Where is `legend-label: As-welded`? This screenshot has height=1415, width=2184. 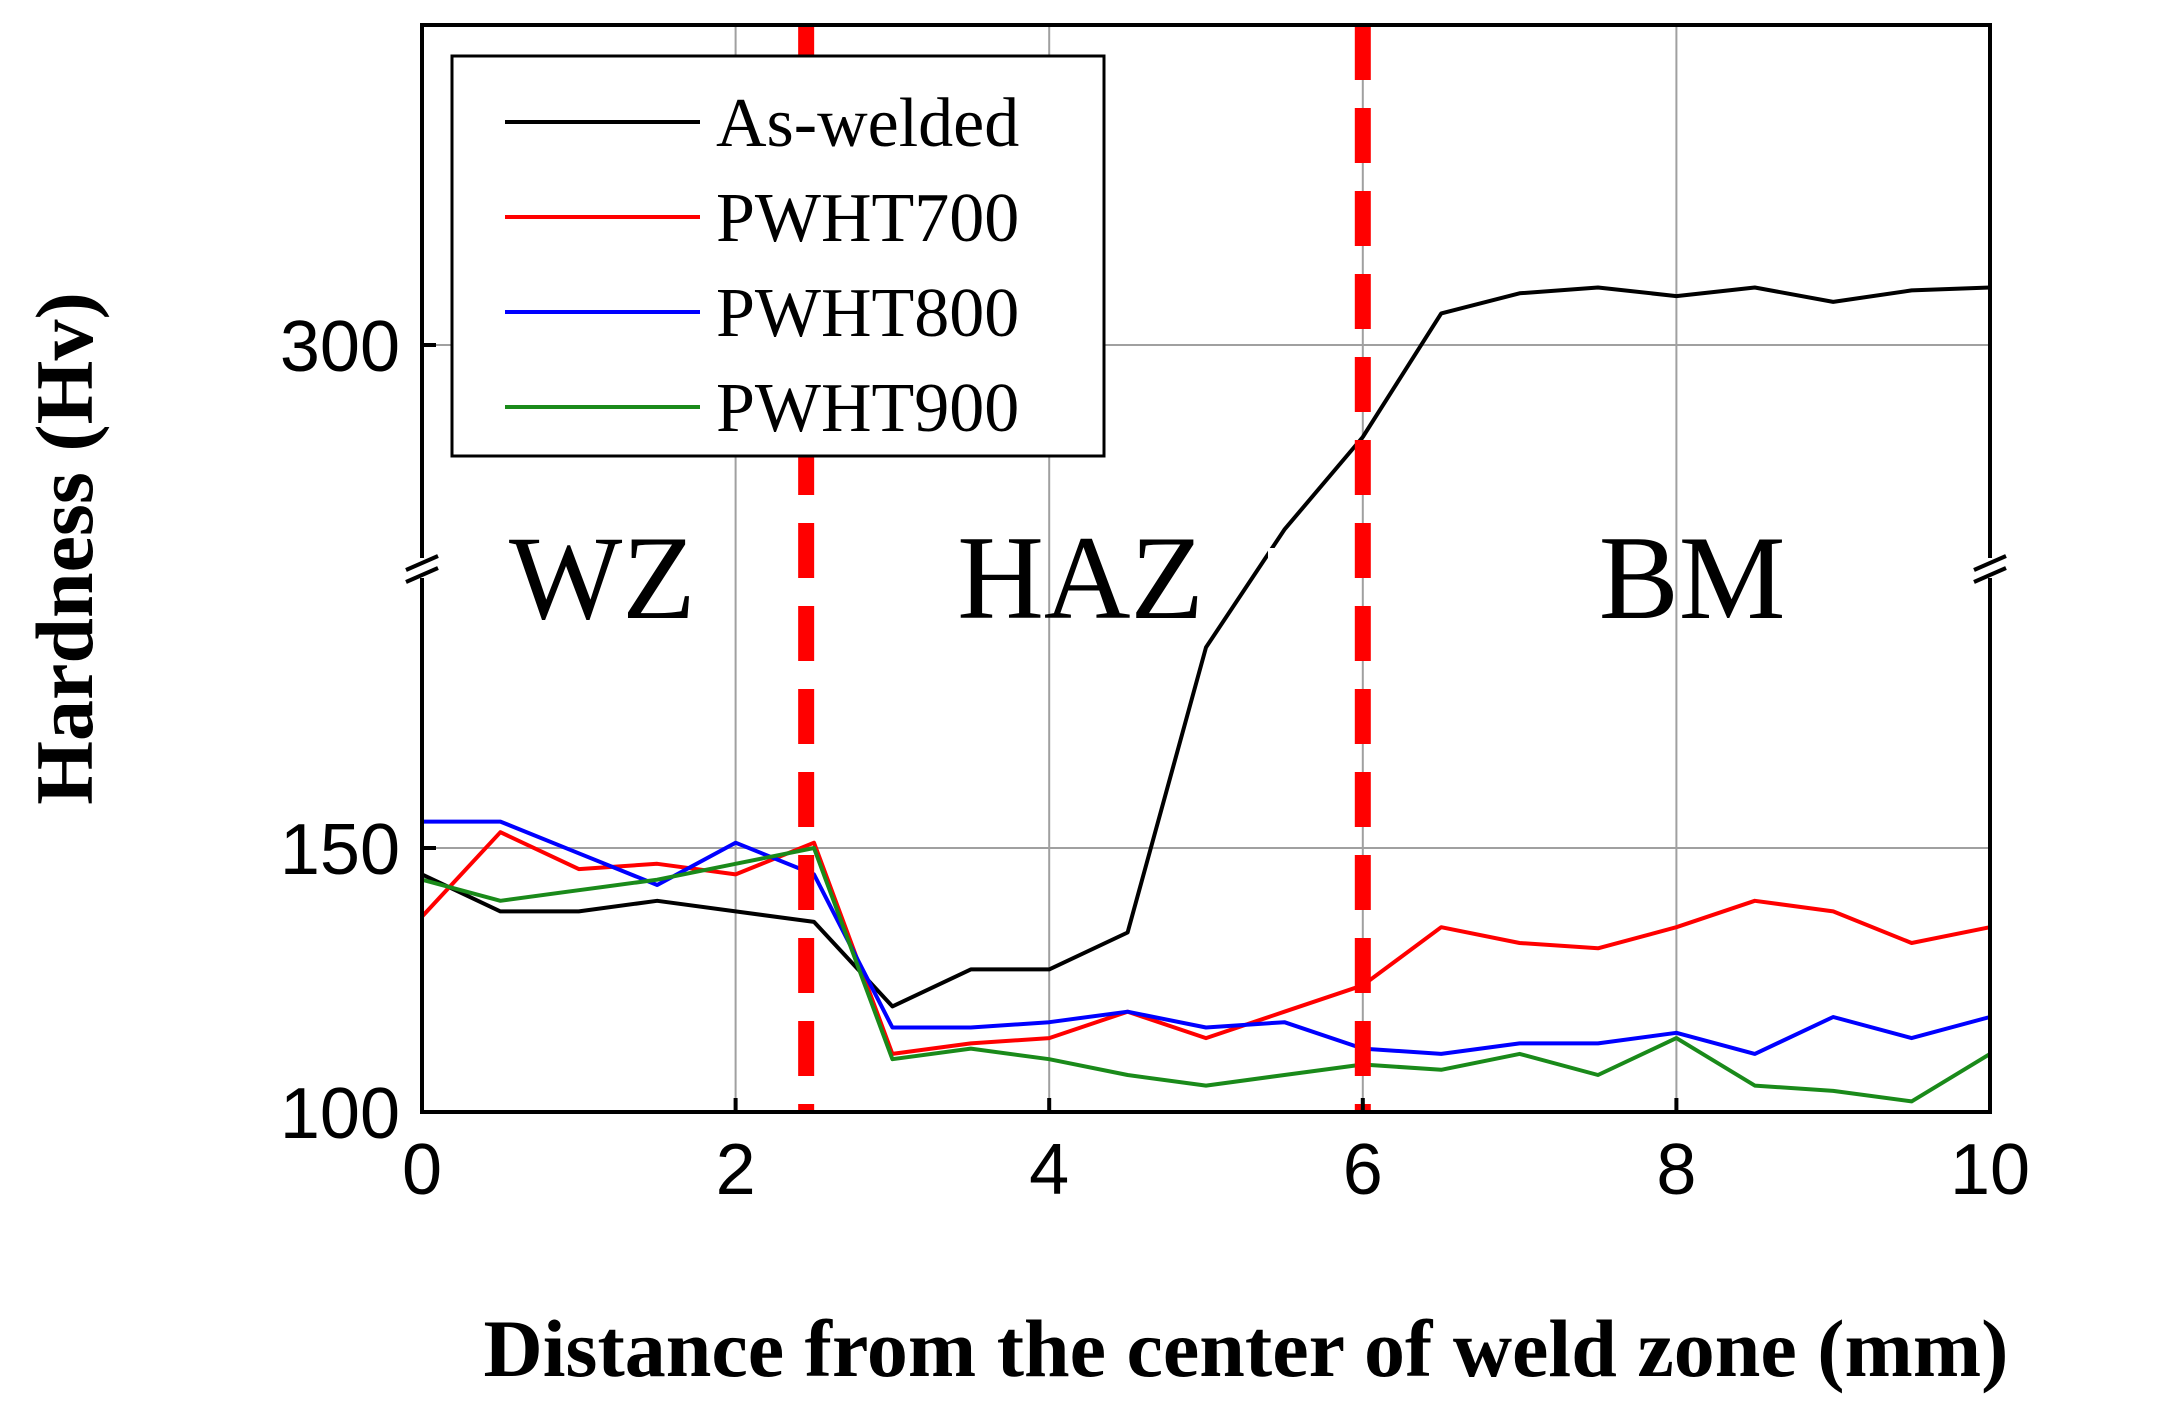 legend-label: As-welded is located at coordinates (867, 123).